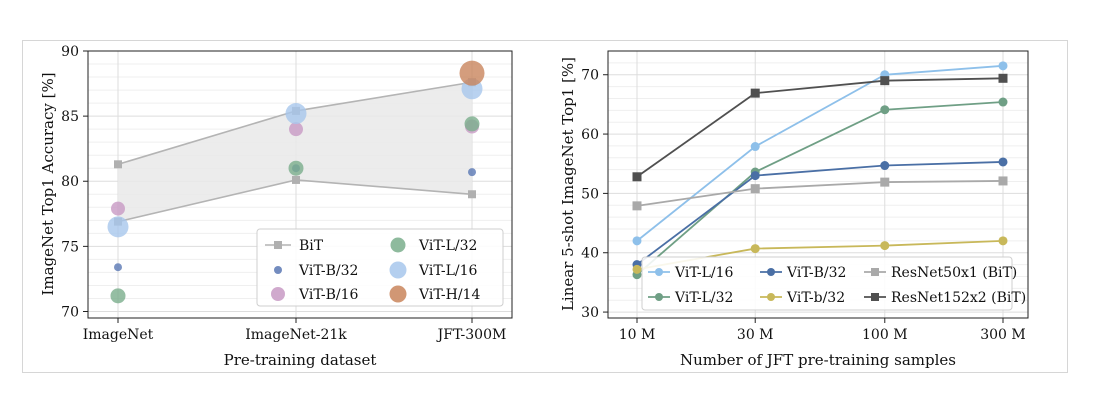 Image resolution: width=1094 pixels, height=404 pixels. What do you see at coordinates (885, 335) in the screenshot?
I see `right-x-tick-label: 100 M` at bounding box center [885, 335].